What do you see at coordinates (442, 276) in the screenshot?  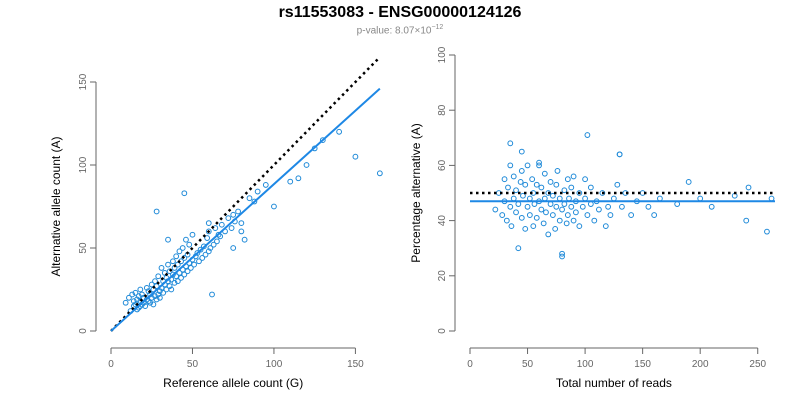 I see `y-tick-label: 20` at bounding box center [442, 276].